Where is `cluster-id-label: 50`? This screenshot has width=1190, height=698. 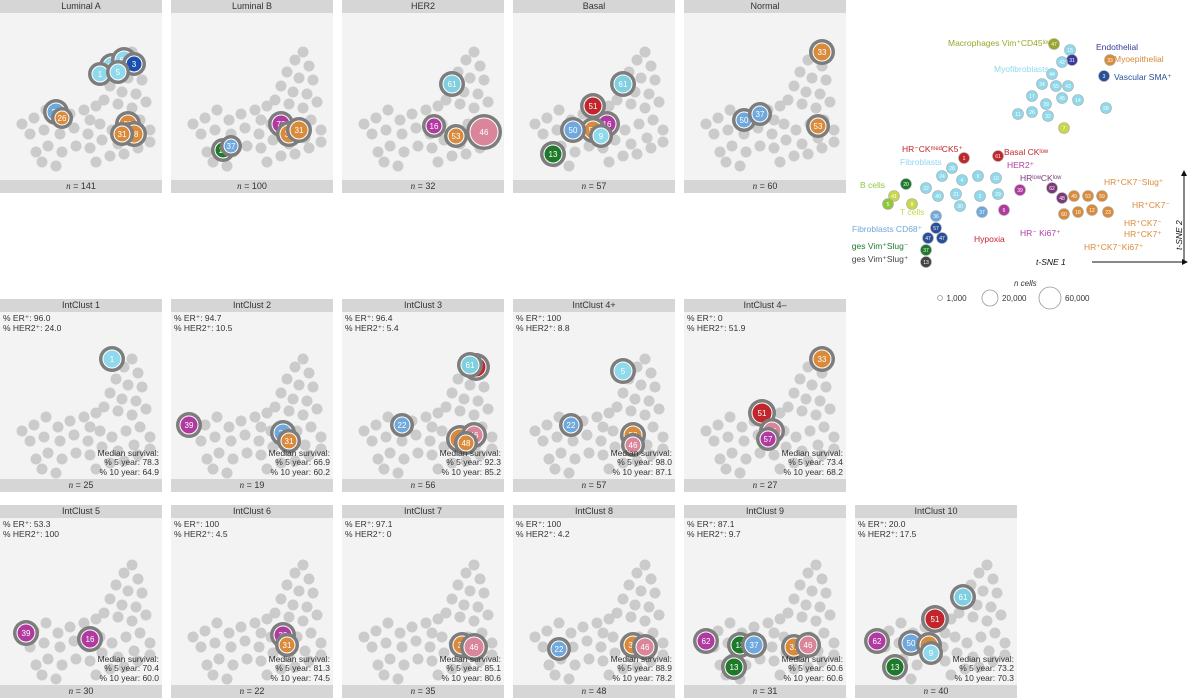 cluster-id-label: 50 is located at coordinates (573, 130).